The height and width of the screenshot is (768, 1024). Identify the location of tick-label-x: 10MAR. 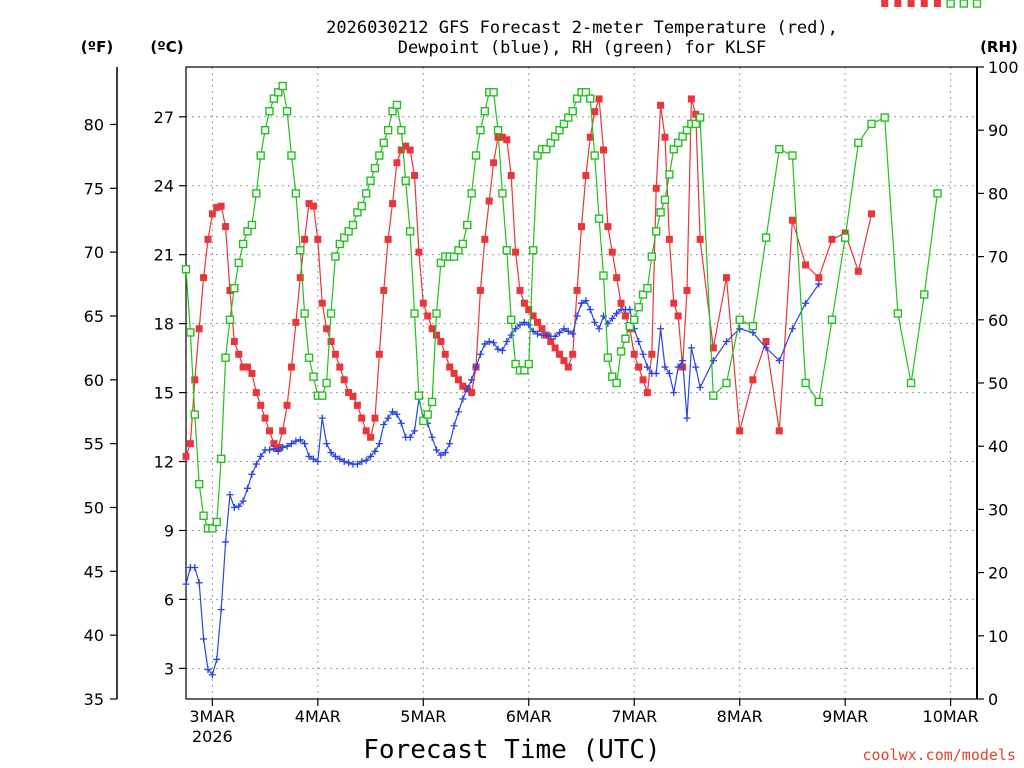
(951, 716).